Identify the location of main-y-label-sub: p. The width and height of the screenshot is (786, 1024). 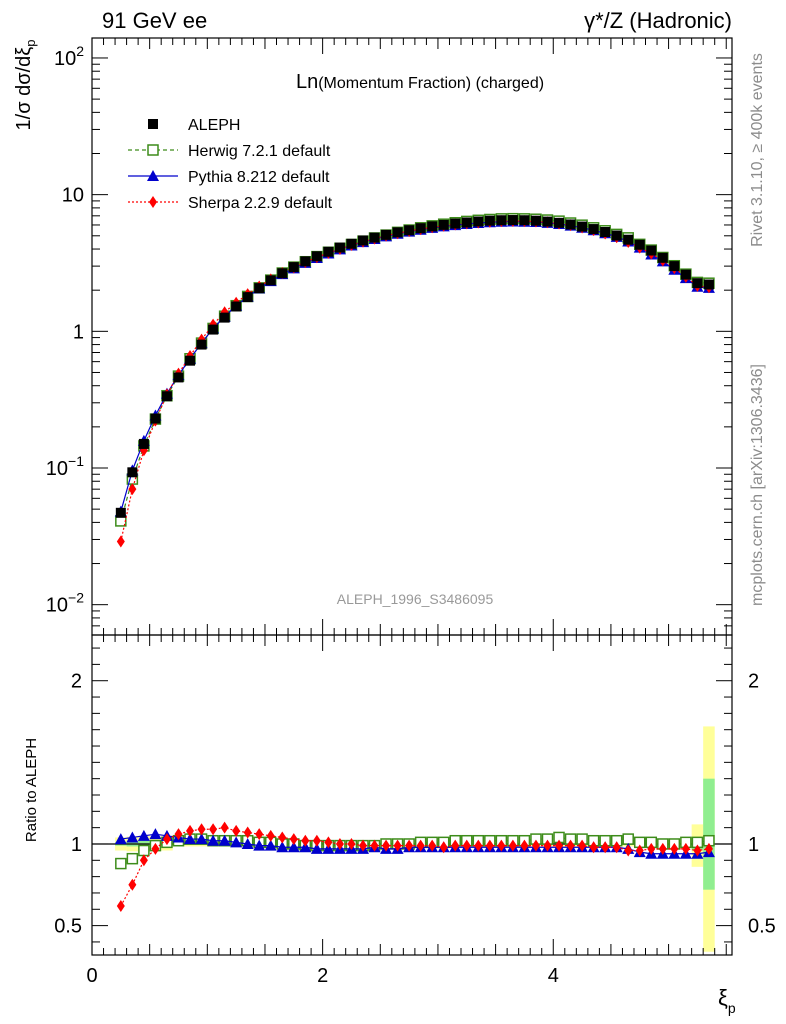
(30, 43).